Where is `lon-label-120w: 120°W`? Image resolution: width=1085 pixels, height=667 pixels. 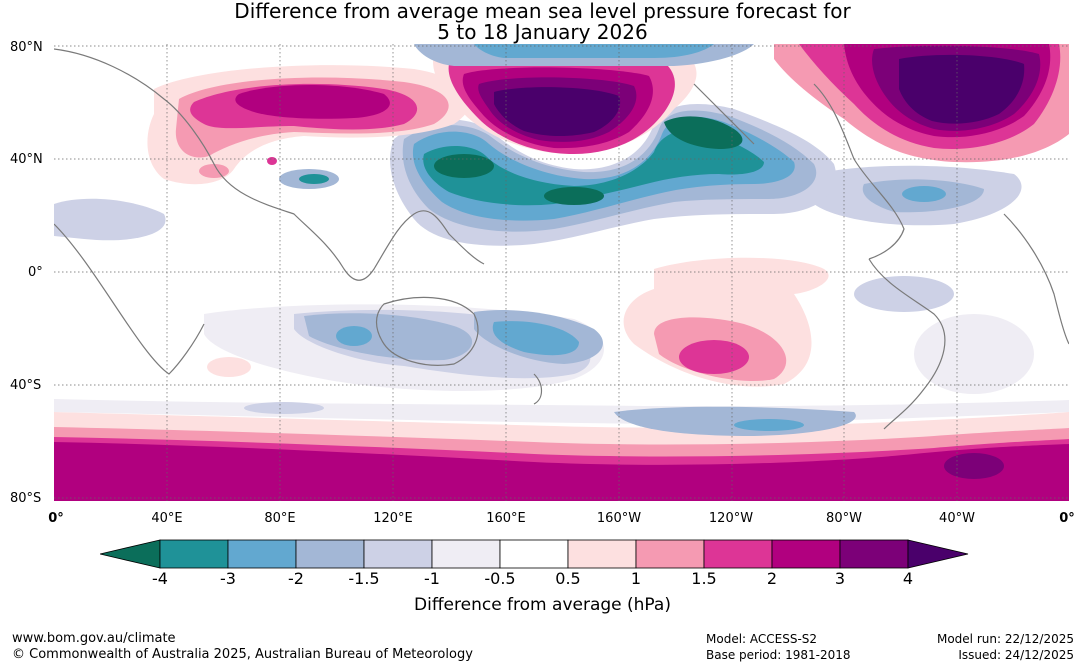
lon-label-120w: 120°W is located at coordinates (731, 518).